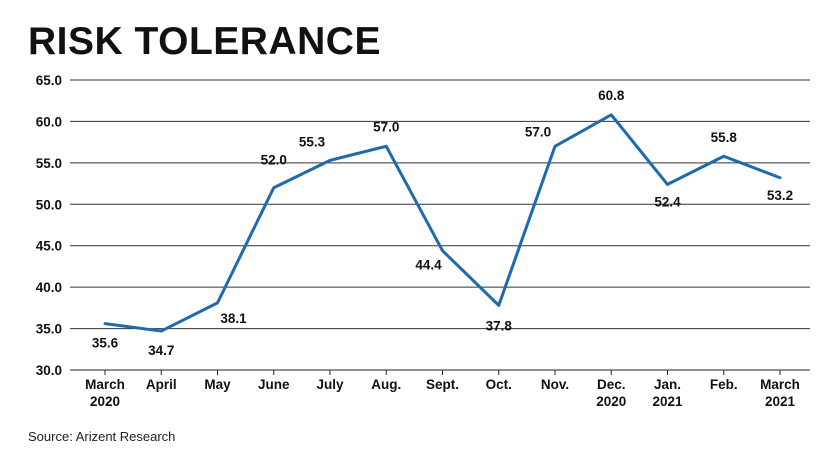  Describe the element at coordinates (161, 350) in the screenshot. I see `data-label: 34.7` at that location.